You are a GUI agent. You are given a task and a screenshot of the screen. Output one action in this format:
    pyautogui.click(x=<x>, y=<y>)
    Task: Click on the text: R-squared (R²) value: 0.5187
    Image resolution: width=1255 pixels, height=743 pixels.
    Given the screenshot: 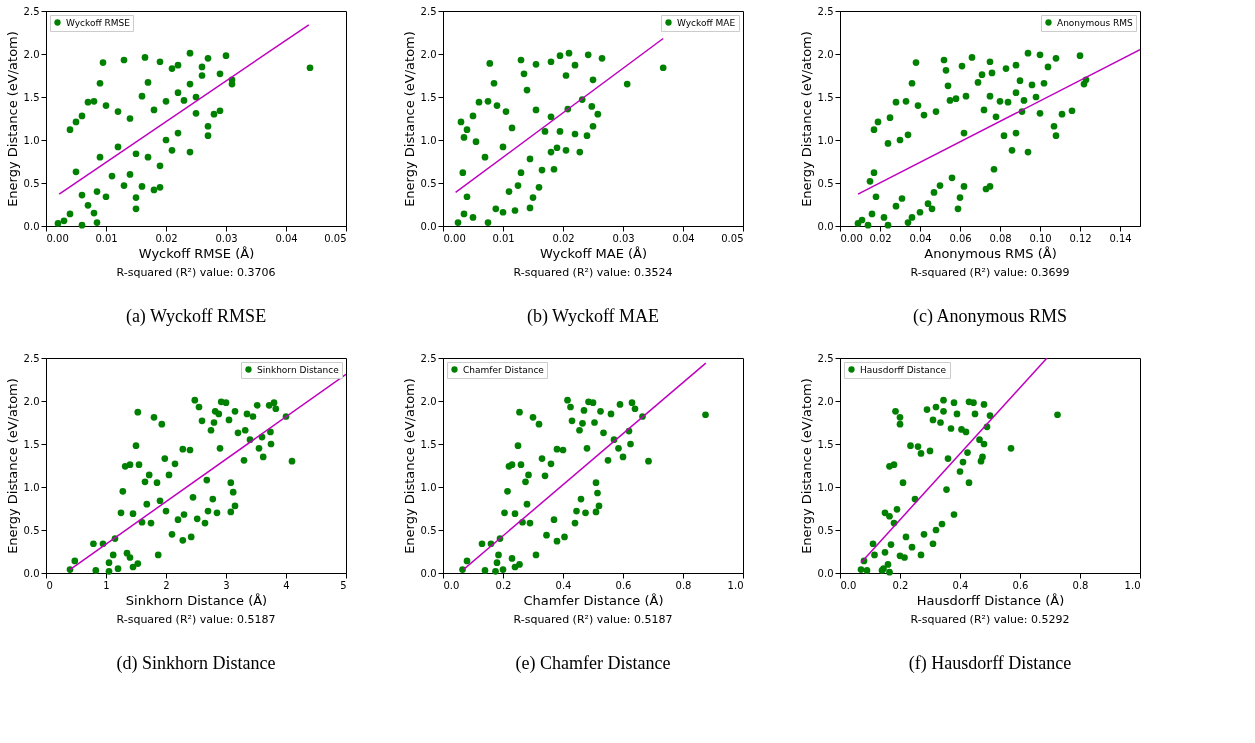 What is the action you would take?
    pyautogui.click(x=593, y=619)
    